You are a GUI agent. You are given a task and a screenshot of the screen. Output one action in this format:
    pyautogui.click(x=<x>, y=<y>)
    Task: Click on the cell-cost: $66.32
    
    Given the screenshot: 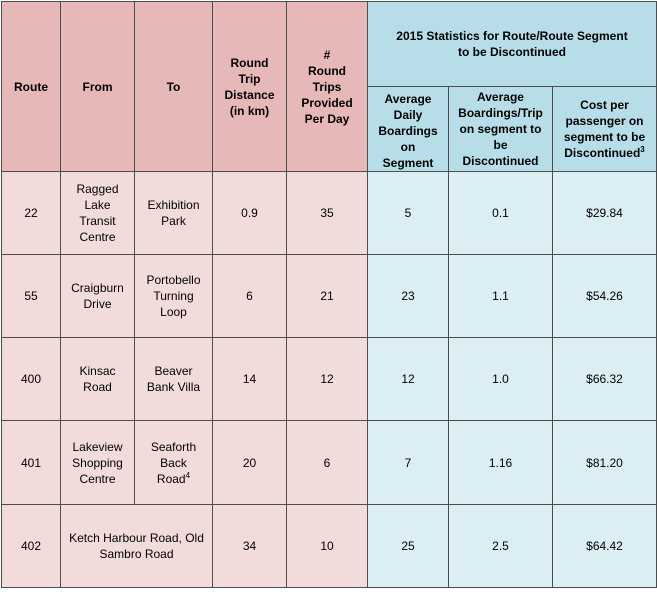 What is the action you would take?
    pyautogui.click(x=604, y=379)
    